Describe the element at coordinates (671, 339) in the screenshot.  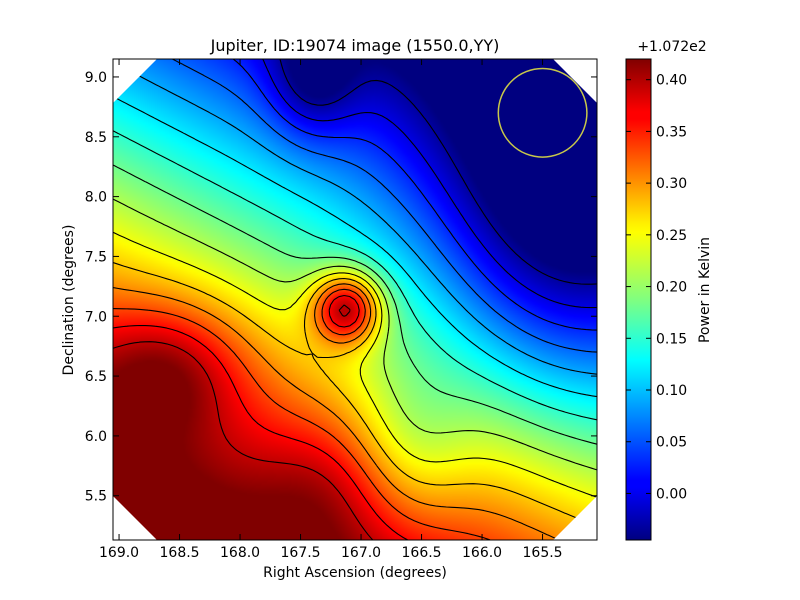
I see `colorbar-tick-label: 0.15` at that location.